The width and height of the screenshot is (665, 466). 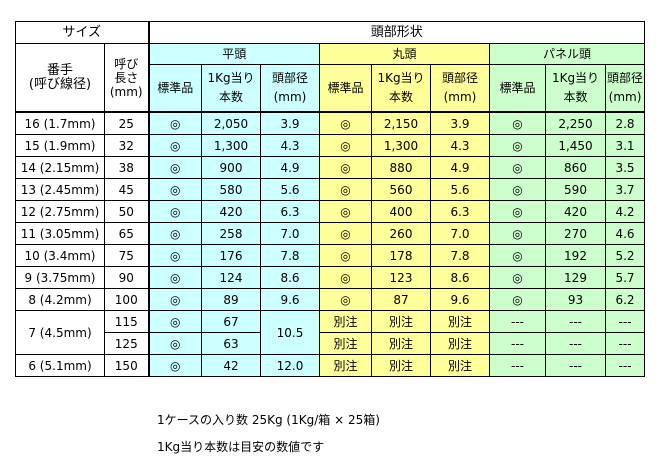 What do you see at coordinates (290, 167) in the screenshot?
I see `flat-diameter-cell: 4.9` at bounding box center [290, 167].